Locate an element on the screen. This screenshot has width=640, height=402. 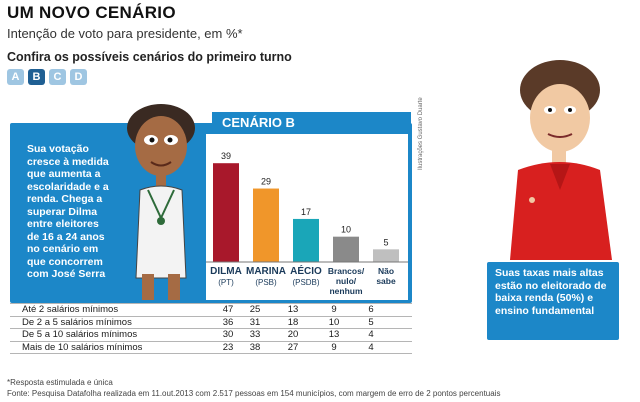
scenario-title: CENÁRIO B is located at coordinates (311, 123).